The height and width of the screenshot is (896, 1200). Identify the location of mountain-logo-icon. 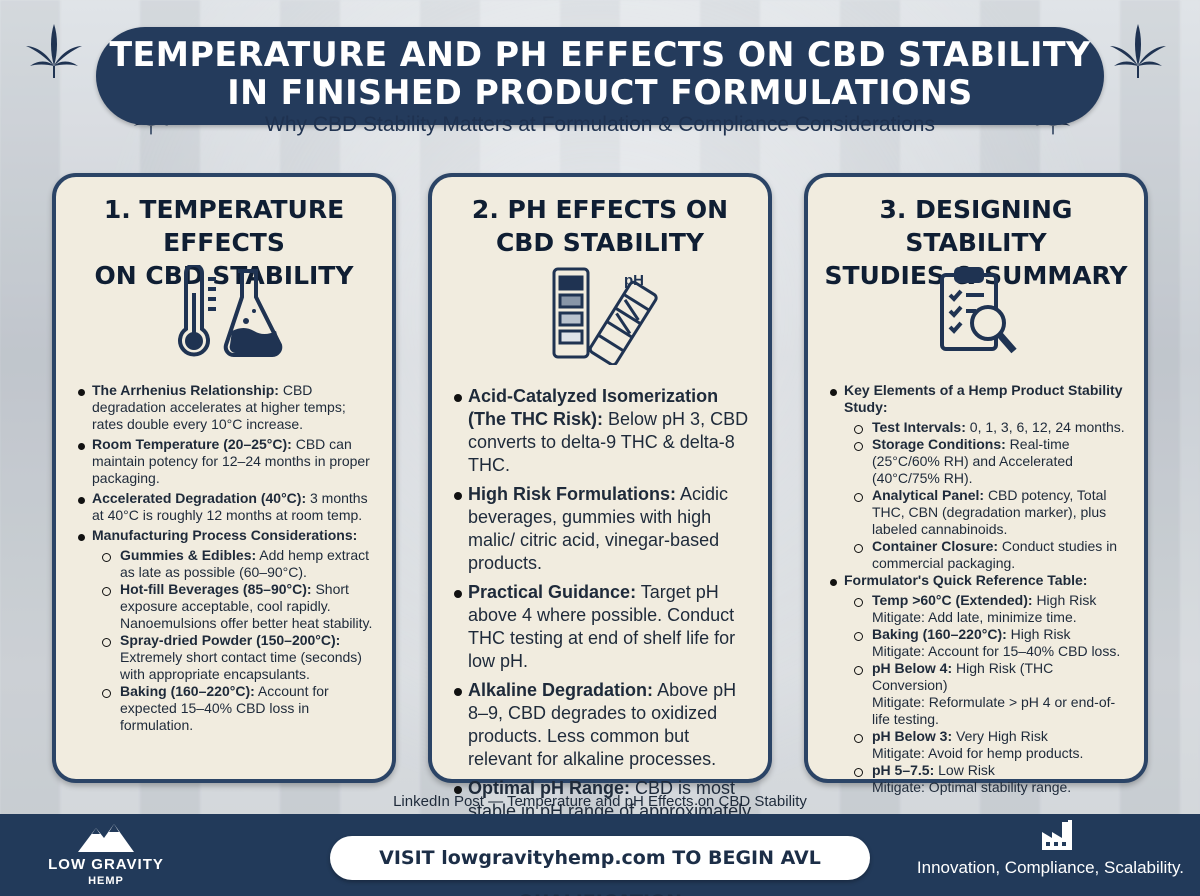
(106, 838).